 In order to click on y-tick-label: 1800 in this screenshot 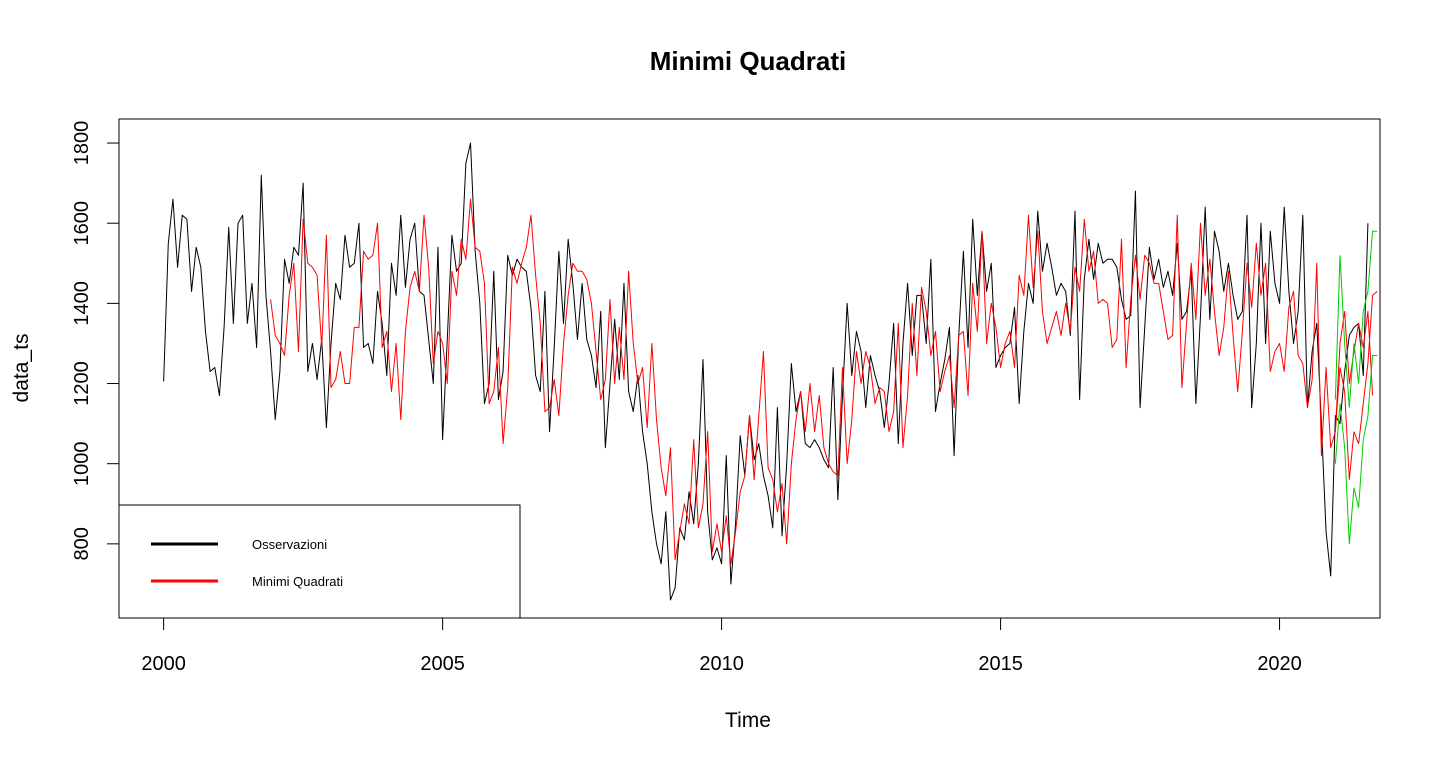, I will do `click(82, 143)`.